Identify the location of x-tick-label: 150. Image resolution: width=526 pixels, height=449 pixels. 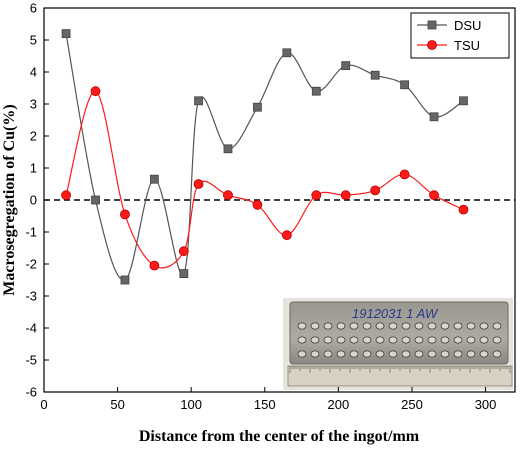
(265, 404).